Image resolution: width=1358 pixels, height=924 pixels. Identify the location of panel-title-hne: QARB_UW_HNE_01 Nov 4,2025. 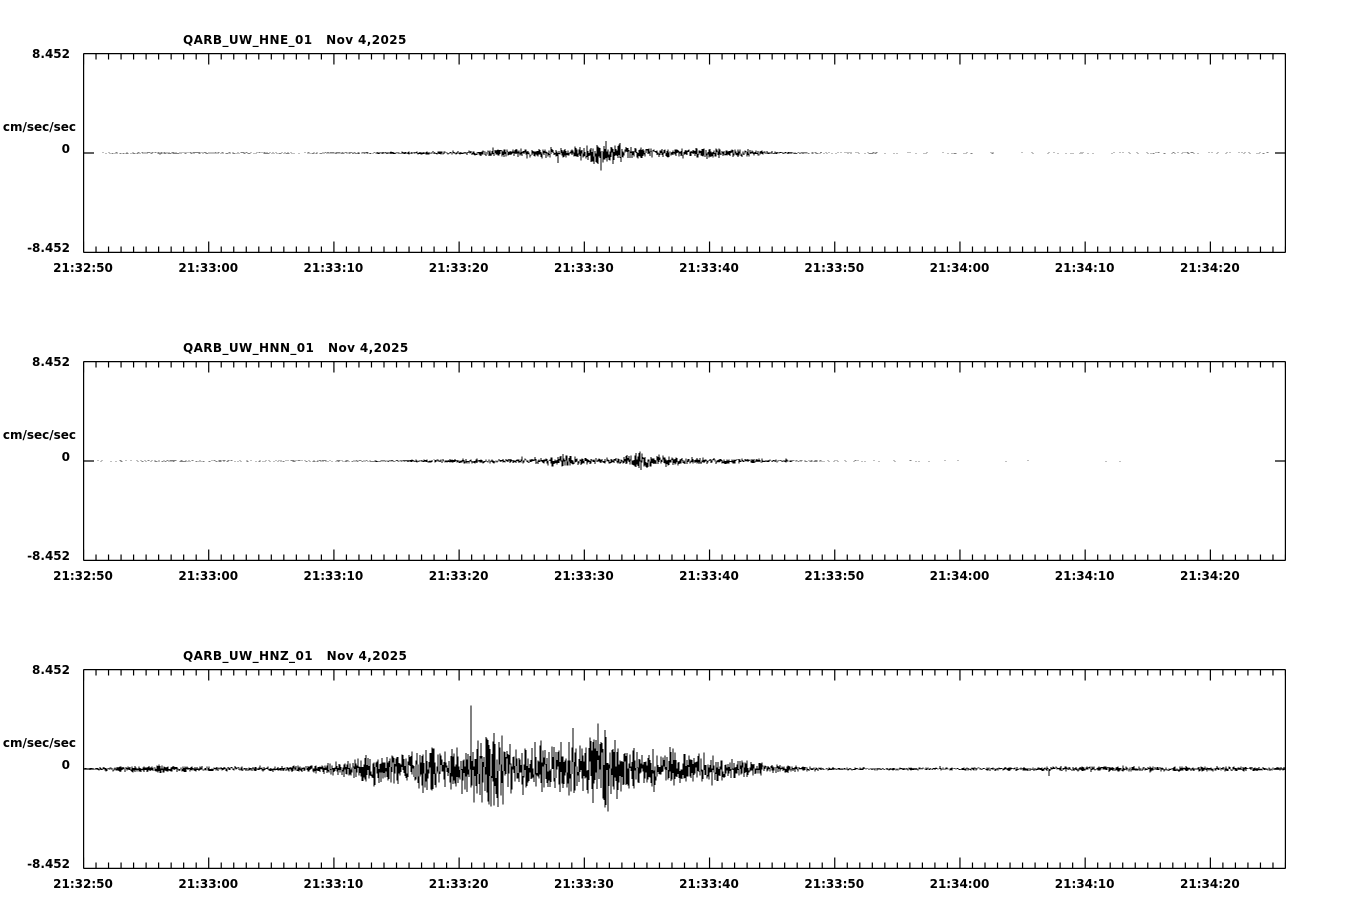
(295, 40).